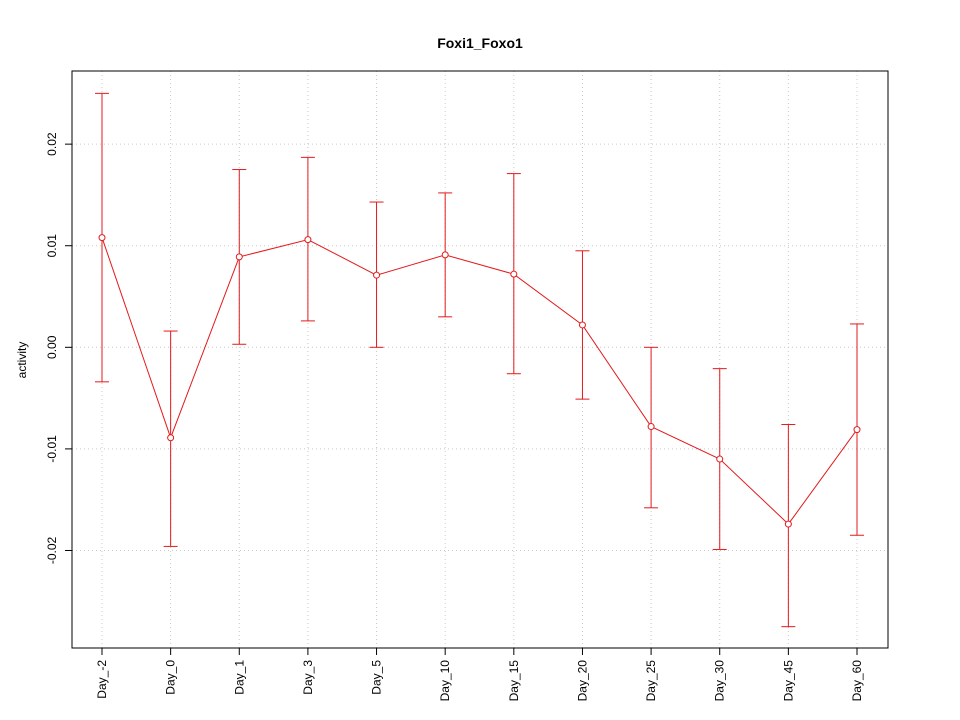  I want to click on x-tick-label: Day_3, so click(308, 677).